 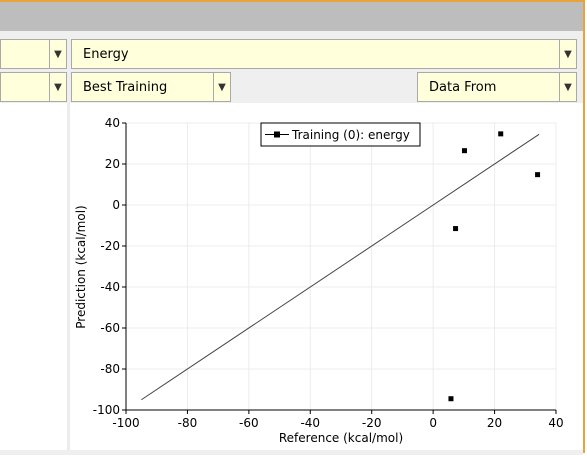 What do you see at coordinates (433, 423) in the screenshot?
I see `x-tick-label: 0` at bounding box center [433, 423].